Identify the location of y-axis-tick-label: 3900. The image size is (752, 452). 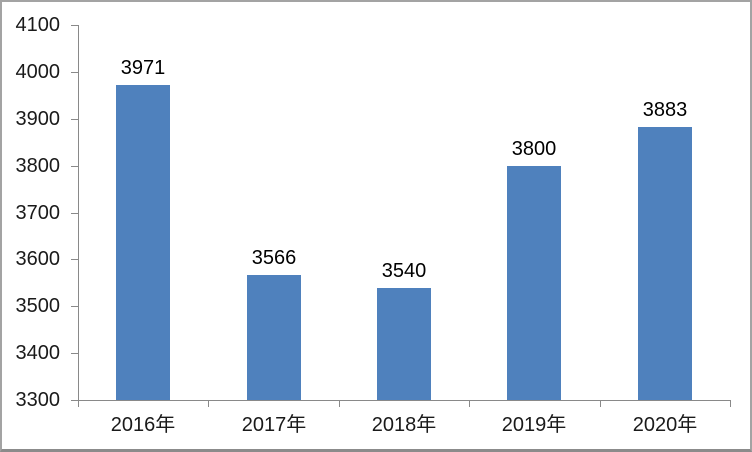
(38, 119).